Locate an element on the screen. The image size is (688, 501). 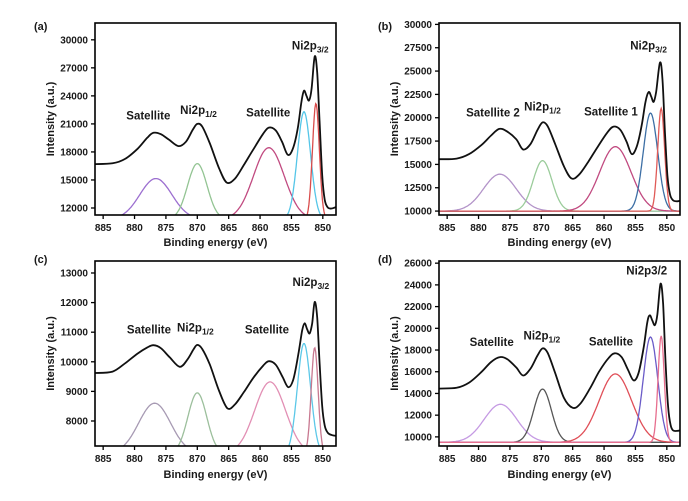
y-tick-label: 24000 is located at coordinates (418, 285).